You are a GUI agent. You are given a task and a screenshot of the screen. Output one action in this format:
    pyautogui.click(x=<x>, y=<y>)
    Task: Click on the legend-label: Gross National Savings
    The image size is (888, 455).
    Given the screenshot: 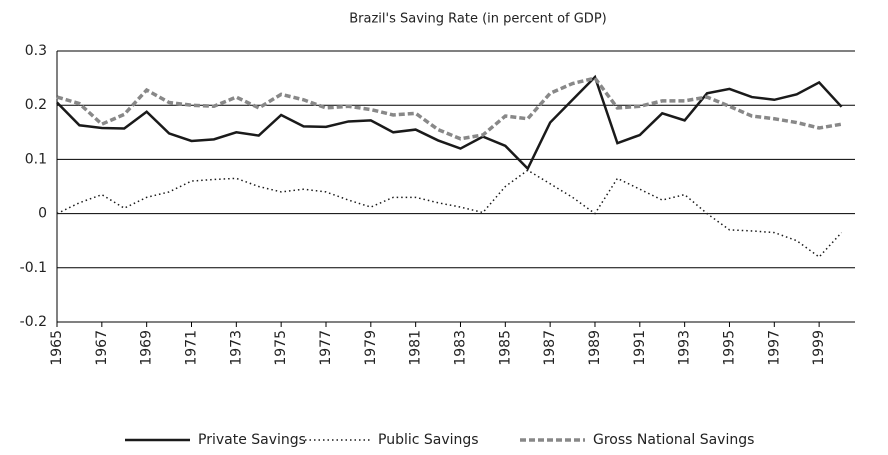 What is the action you would take?
    pyautogui.click(x=673, y=440)
    